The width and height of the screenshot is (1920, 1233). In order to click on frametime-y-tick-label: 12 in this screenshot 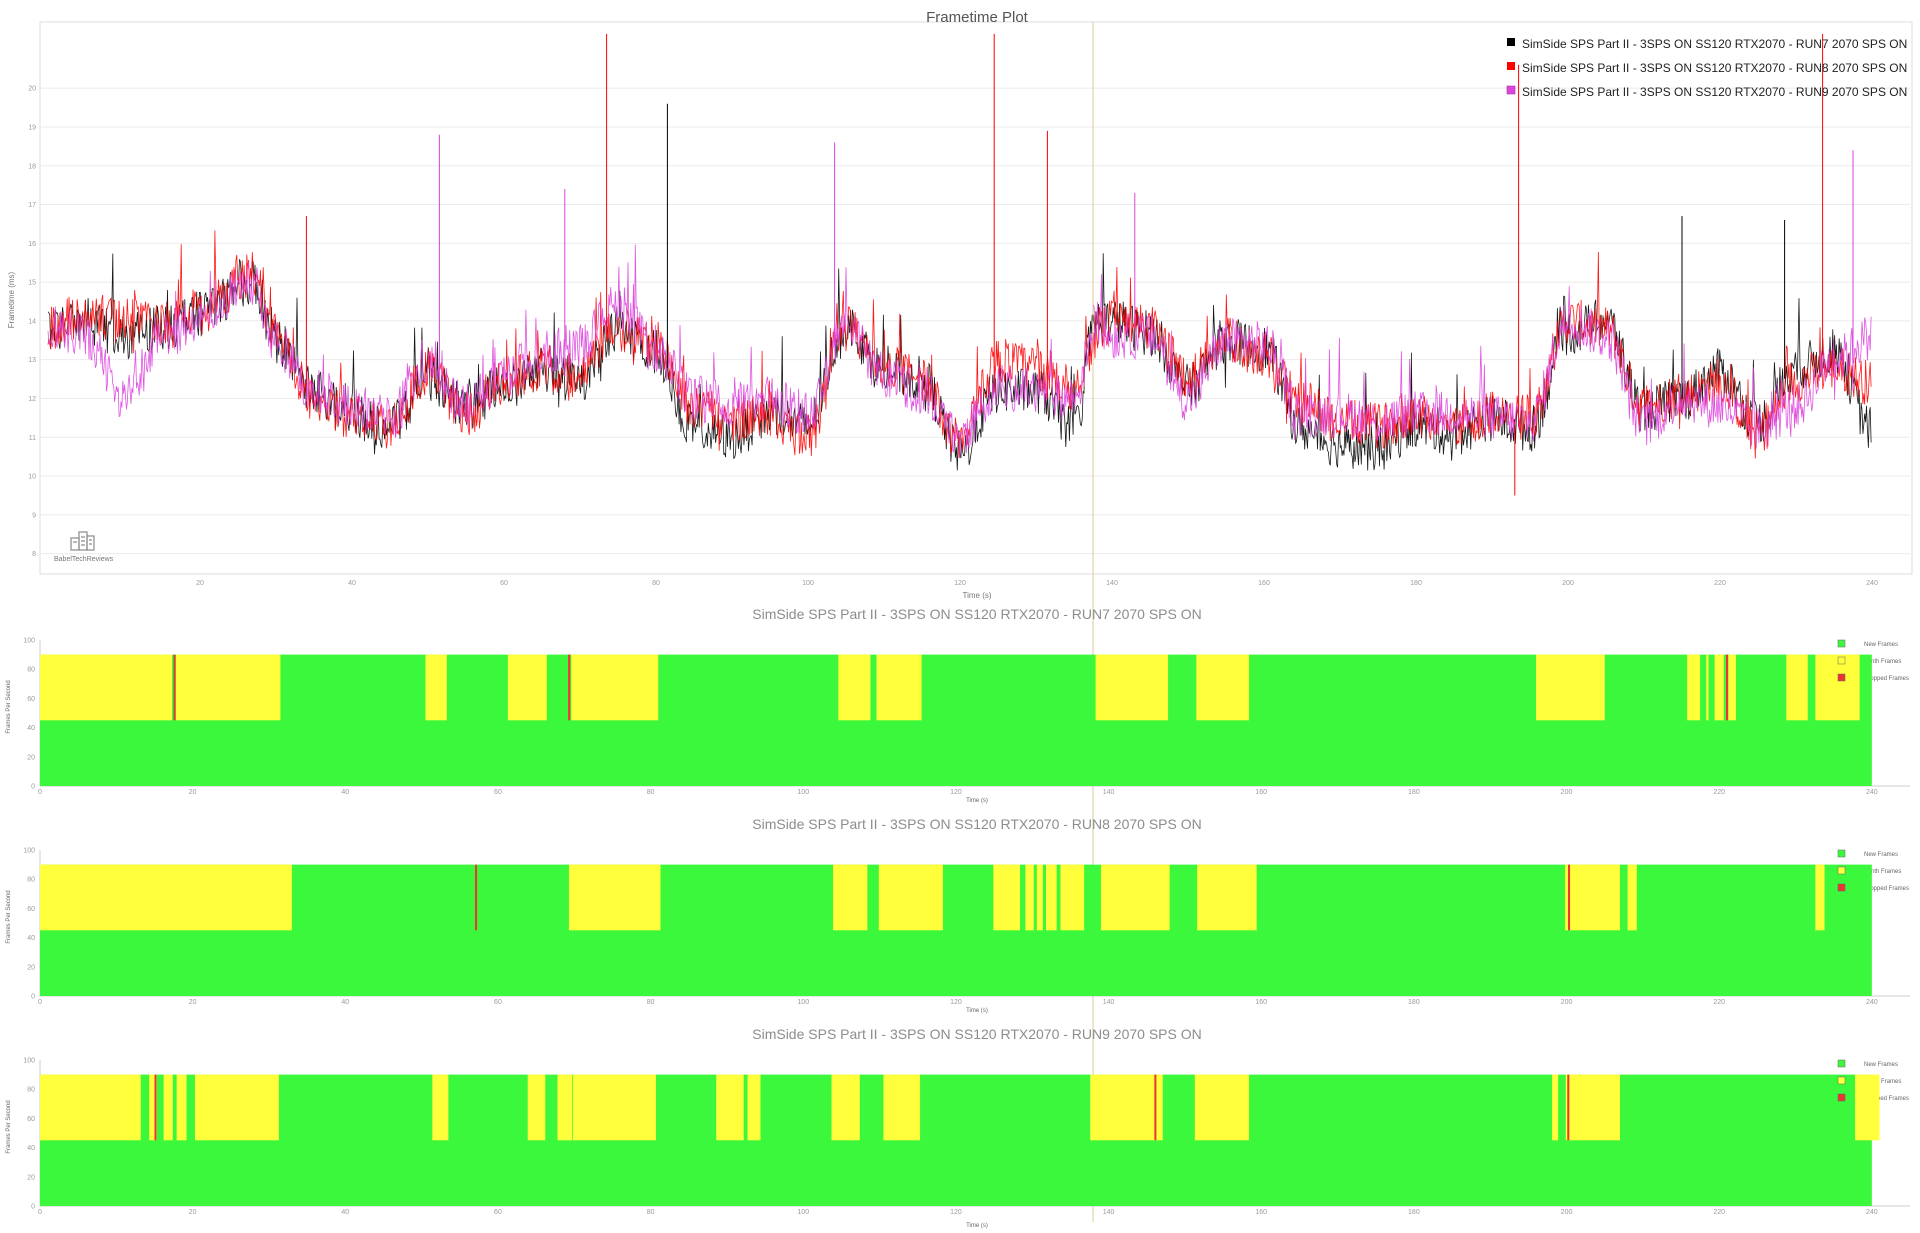, I will do `click(32, 399)`.